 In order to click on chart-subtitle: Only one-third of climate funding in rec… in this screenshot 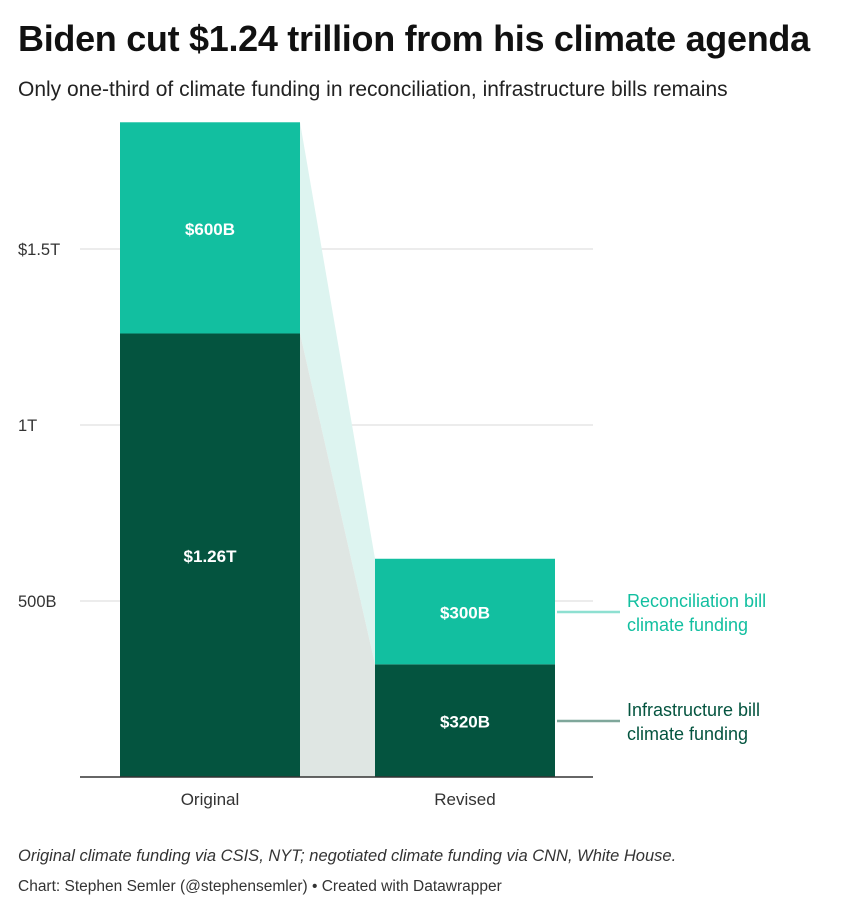, I will do `click(373, 89)`.